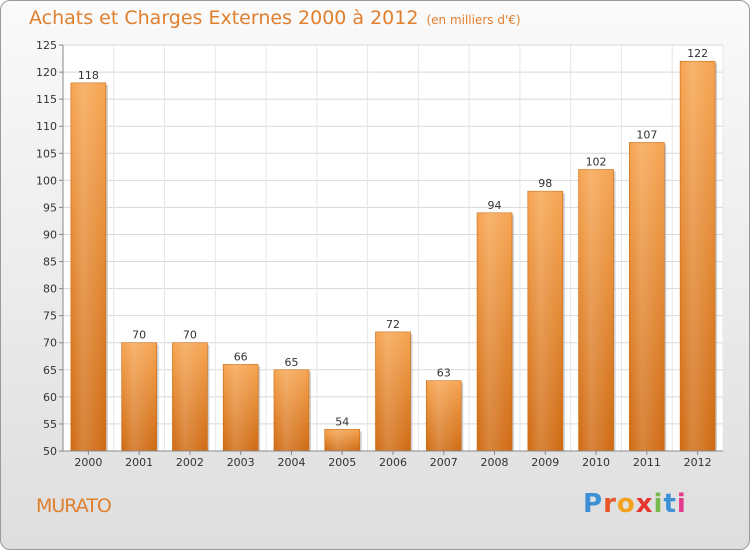 The height and width of the screenshot is (550, 750). What do you see at coordinates (291, 462) in the screenshot?
I see `x-tick-label-2004: 2004` at bounding box center [291, 462].